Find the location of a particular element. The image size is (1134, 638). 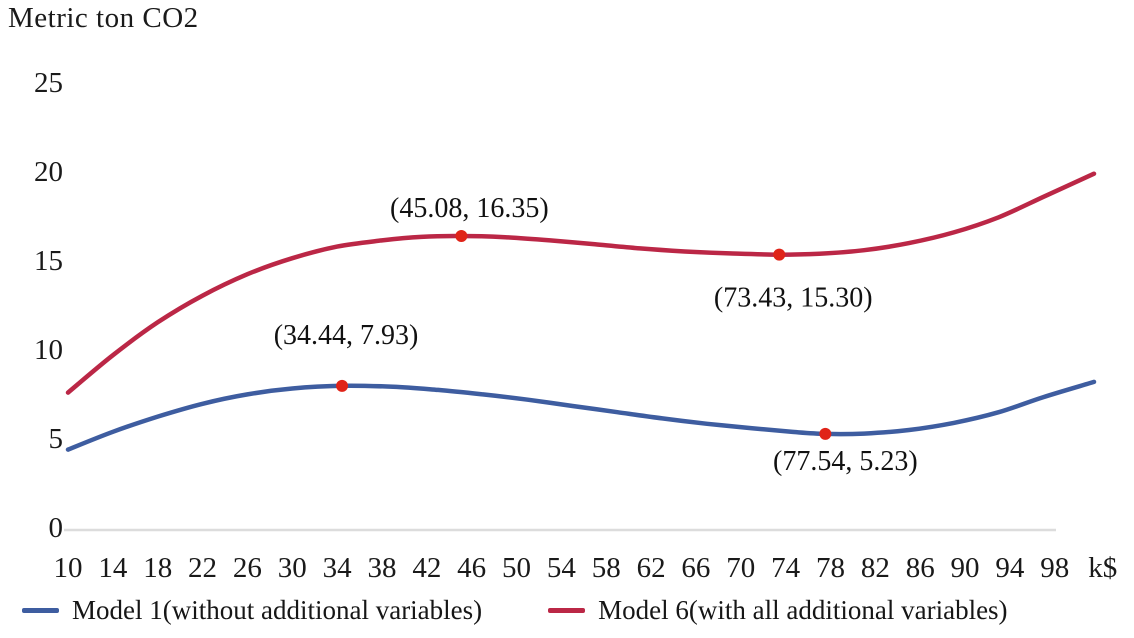

model-1-curve is located at coordinates (581, 415).